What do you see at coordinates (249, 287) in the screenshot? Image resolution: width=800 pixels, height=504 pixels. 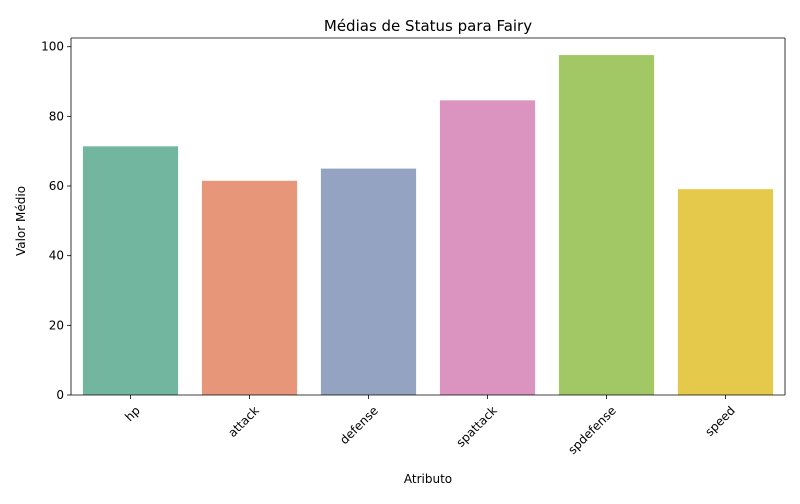 I see `bar-attack` at bounding box center [249, 287].